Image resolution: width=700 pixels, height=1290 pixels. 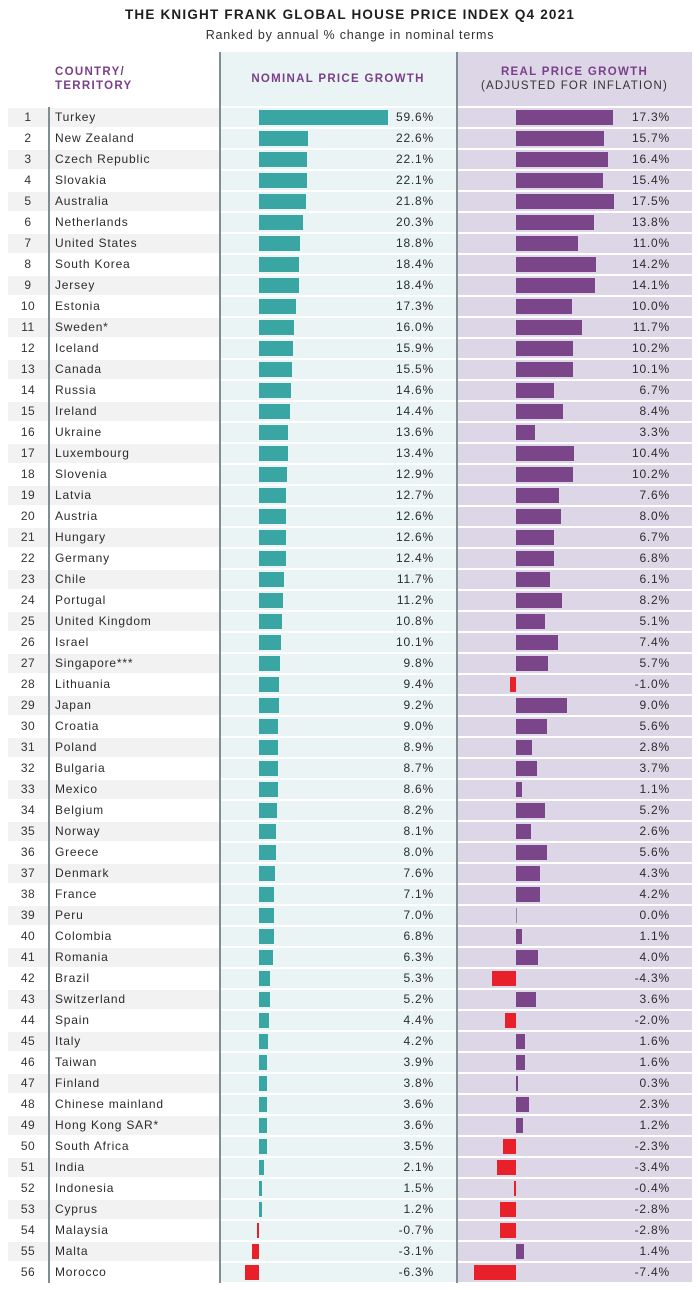 I want to click on country-label: Indonesia, so click(x=85, y=1188).